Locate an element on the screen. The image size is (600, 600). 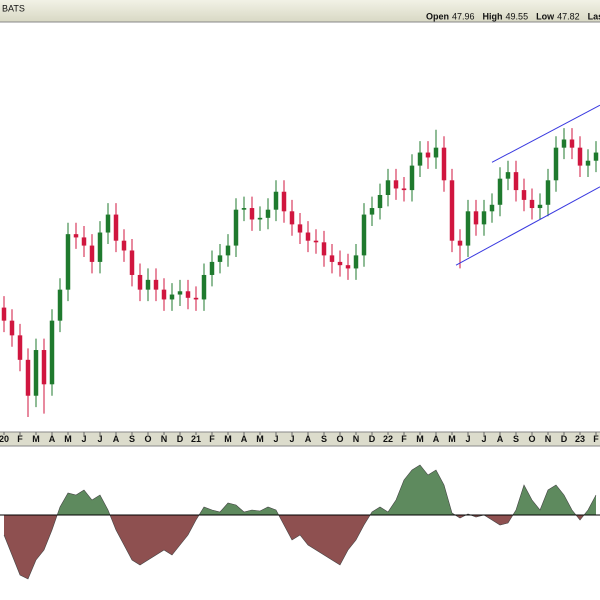
field-value: 47.96 is located at coordinates (463, 16).